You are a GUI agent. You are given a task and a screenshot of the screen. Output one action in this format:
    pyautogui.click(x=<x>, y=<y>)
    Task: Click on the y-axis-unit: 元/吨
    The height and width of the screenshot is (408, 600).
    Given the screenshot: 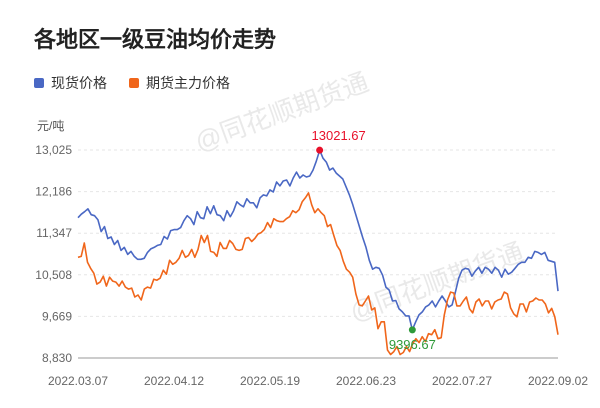 What is the action you would take?
    pyautogui.click(x=51, y=126)
    